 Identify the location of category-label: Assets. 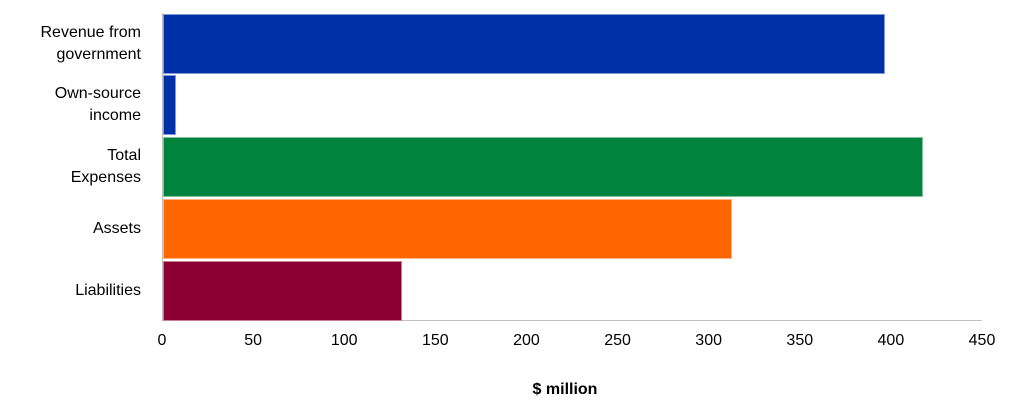
(116, 228).